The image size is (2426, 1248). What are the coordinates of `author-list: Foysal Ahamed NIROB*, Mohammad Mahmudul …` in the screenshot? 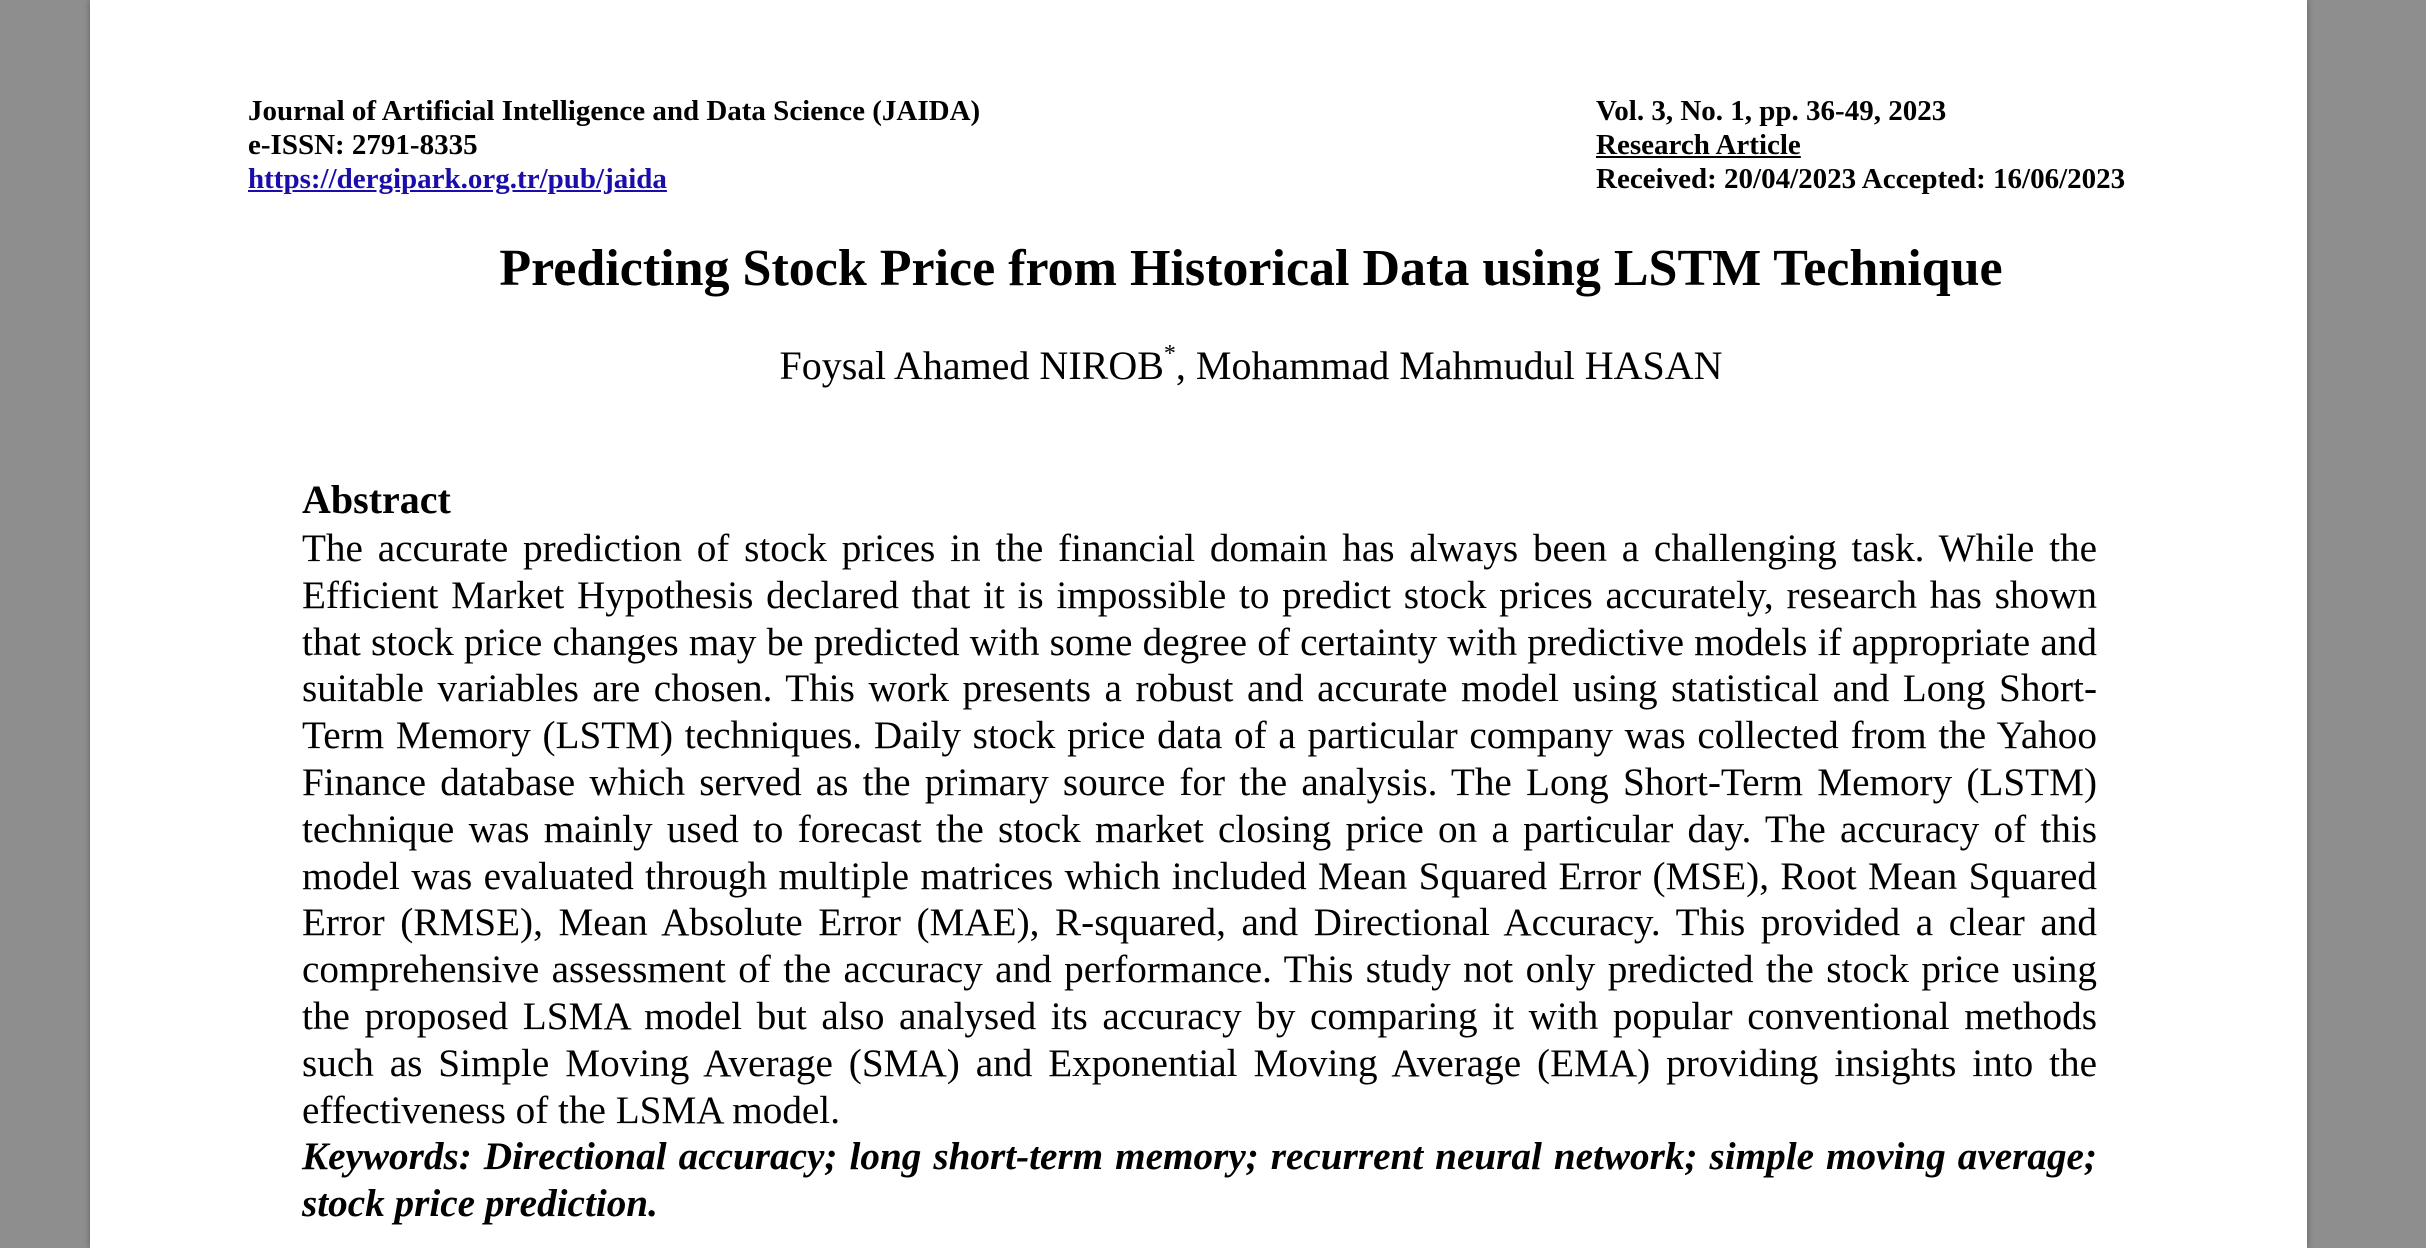 It's located at (1251, 366).